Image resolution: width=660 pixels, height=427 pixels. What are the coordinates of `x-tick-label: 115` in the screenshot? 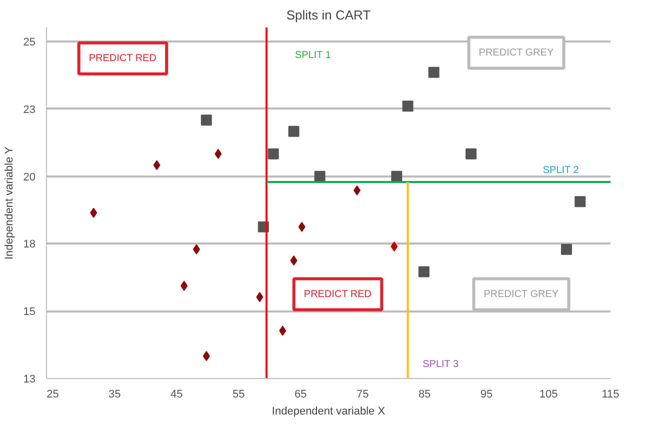 It's located at (611, 394).